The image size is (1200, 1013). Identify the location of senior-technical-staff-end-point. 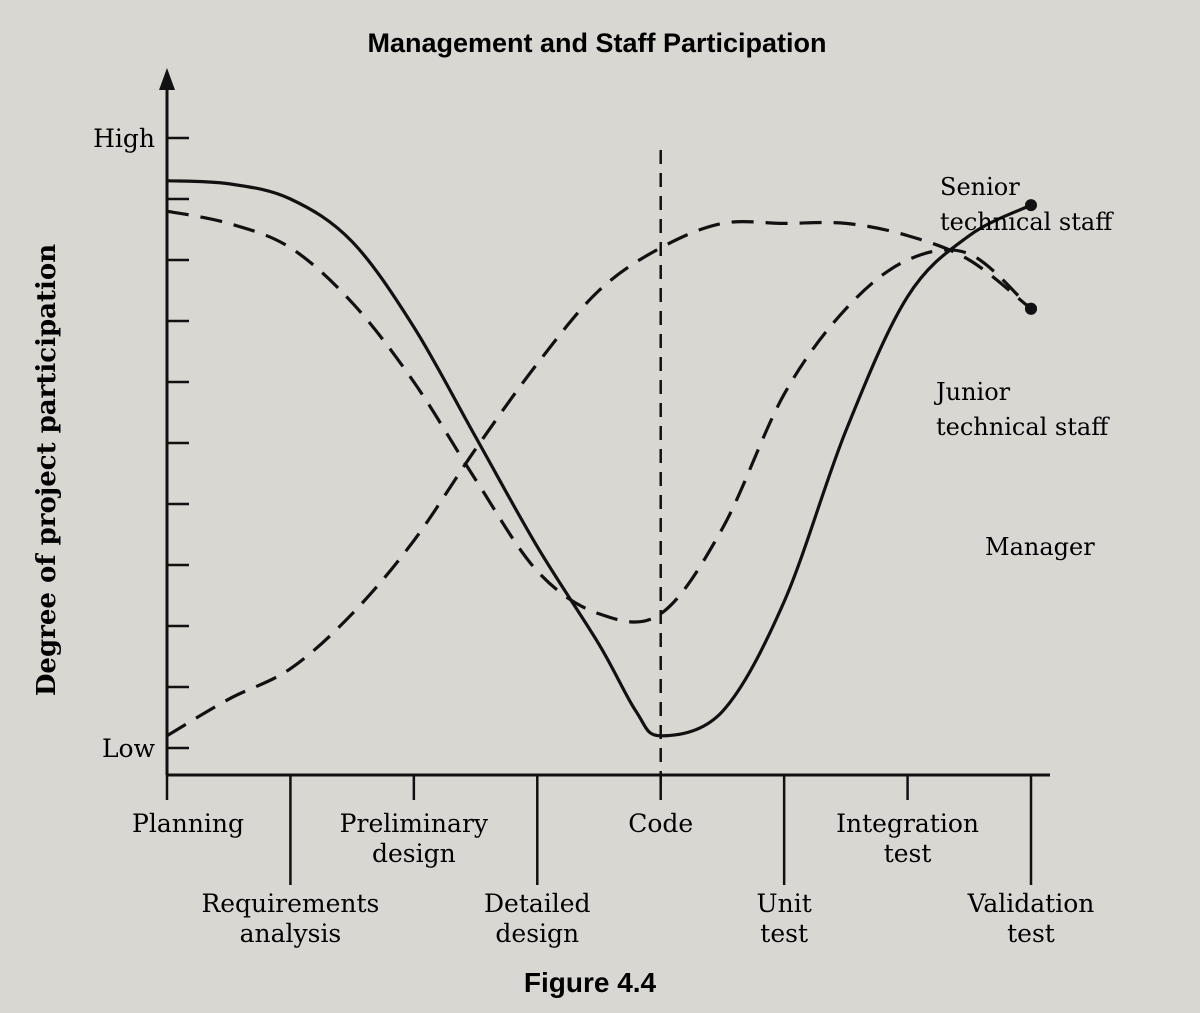
(1031, 205).